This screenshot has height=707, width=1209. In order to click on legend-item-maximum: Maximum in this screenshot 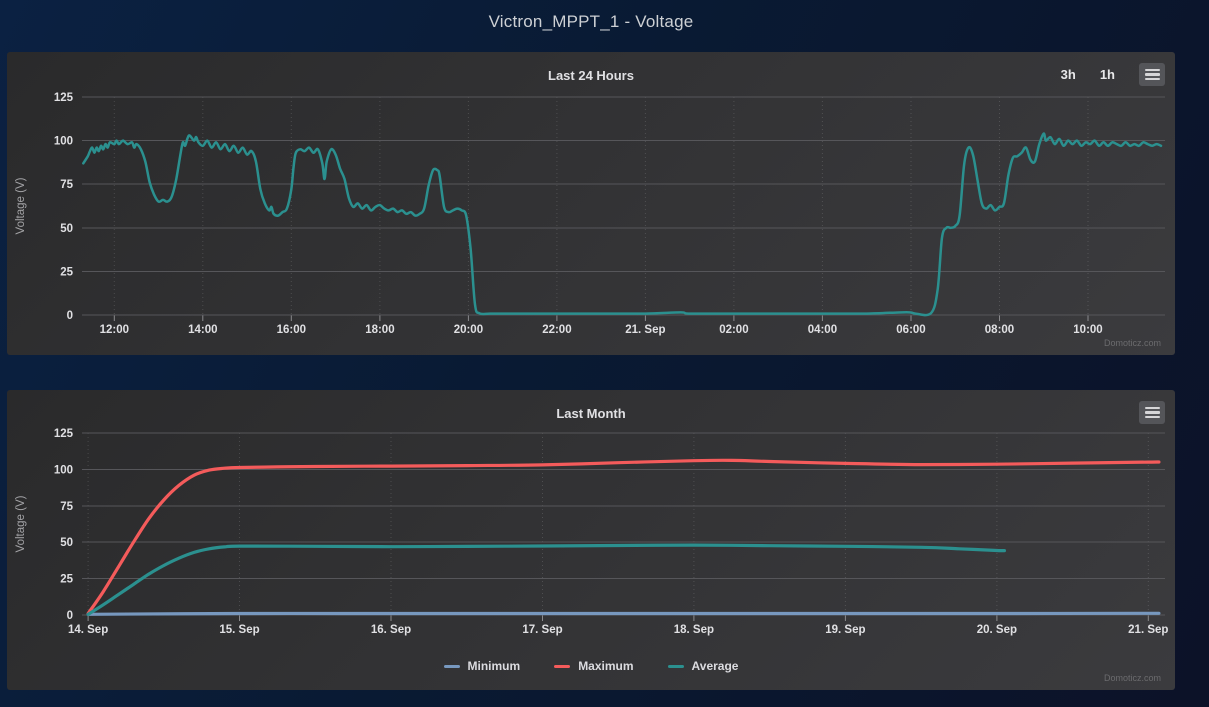, I will do `click(594, 666)`.